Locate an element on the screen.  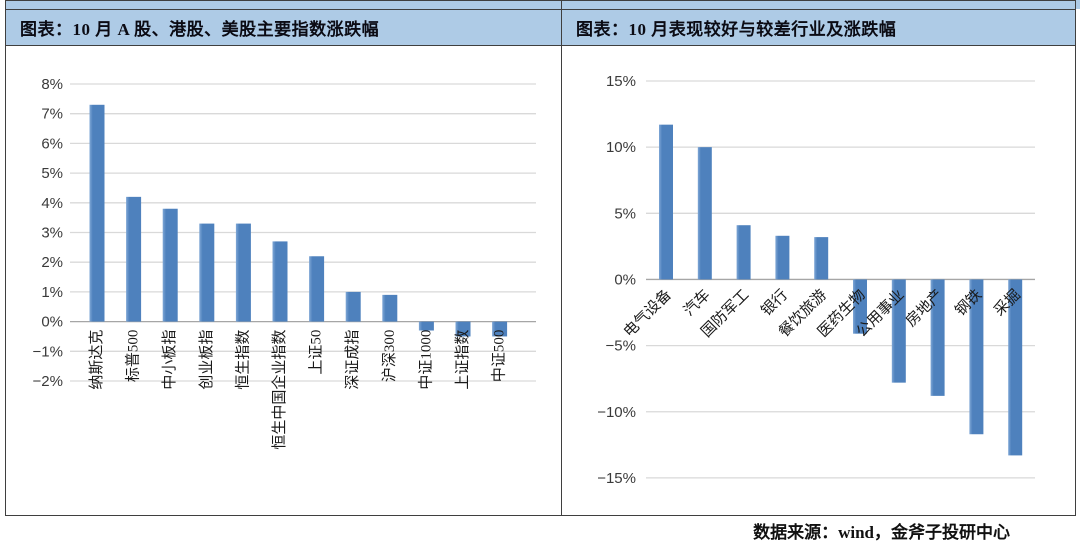
category-label: 中小板指 is located at coordinates (169, 360).